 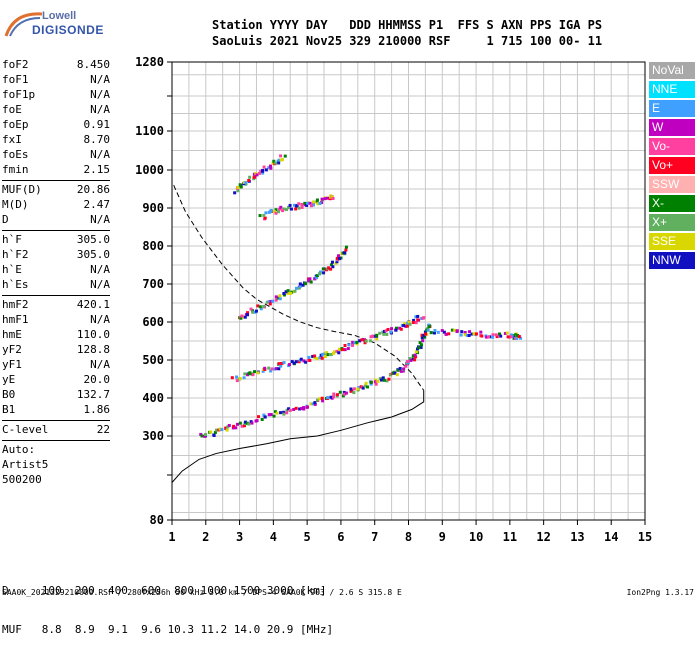 I want to click on legend-item-noval: NoVal, so click(x=672, y=70).